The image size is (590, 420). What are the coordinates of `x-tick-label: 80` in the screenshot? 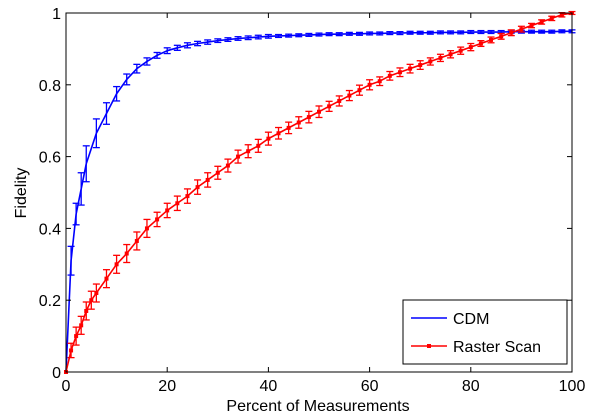 It's located at (471, 386).